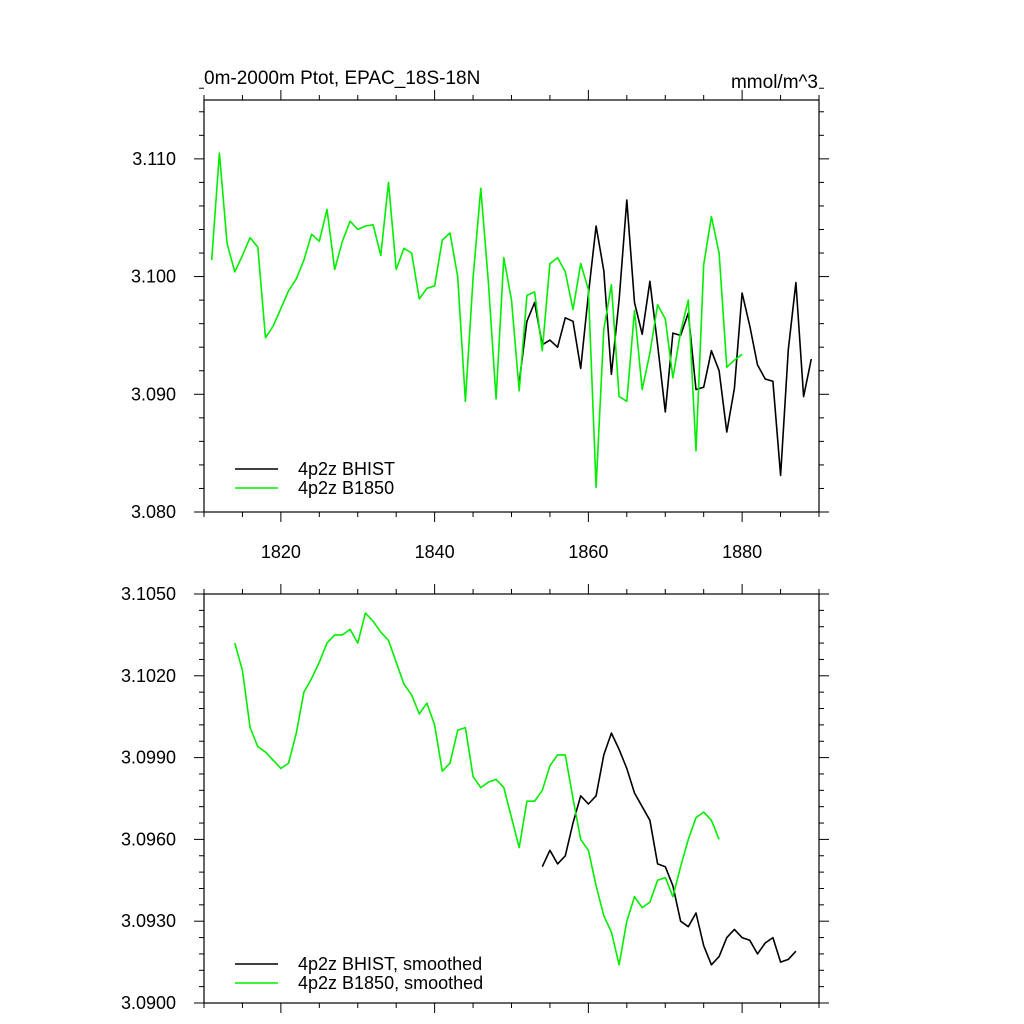 The width and height of the screenshot is (1024, 1024). What do you see at coordinates (153, 394) in the screenshot?
I see `y-tick-label: 3.090` at bounding box center [153, 394].